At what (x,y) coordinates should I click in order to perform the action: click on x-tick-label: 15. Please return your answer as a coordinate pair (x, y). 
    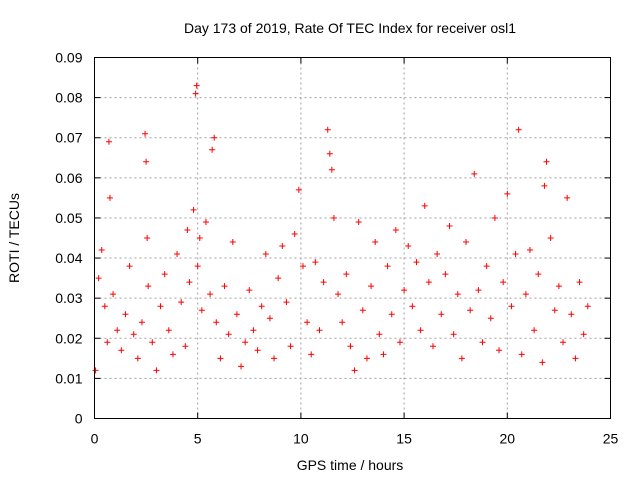
    Looking at the image, I should click on (404, 439).